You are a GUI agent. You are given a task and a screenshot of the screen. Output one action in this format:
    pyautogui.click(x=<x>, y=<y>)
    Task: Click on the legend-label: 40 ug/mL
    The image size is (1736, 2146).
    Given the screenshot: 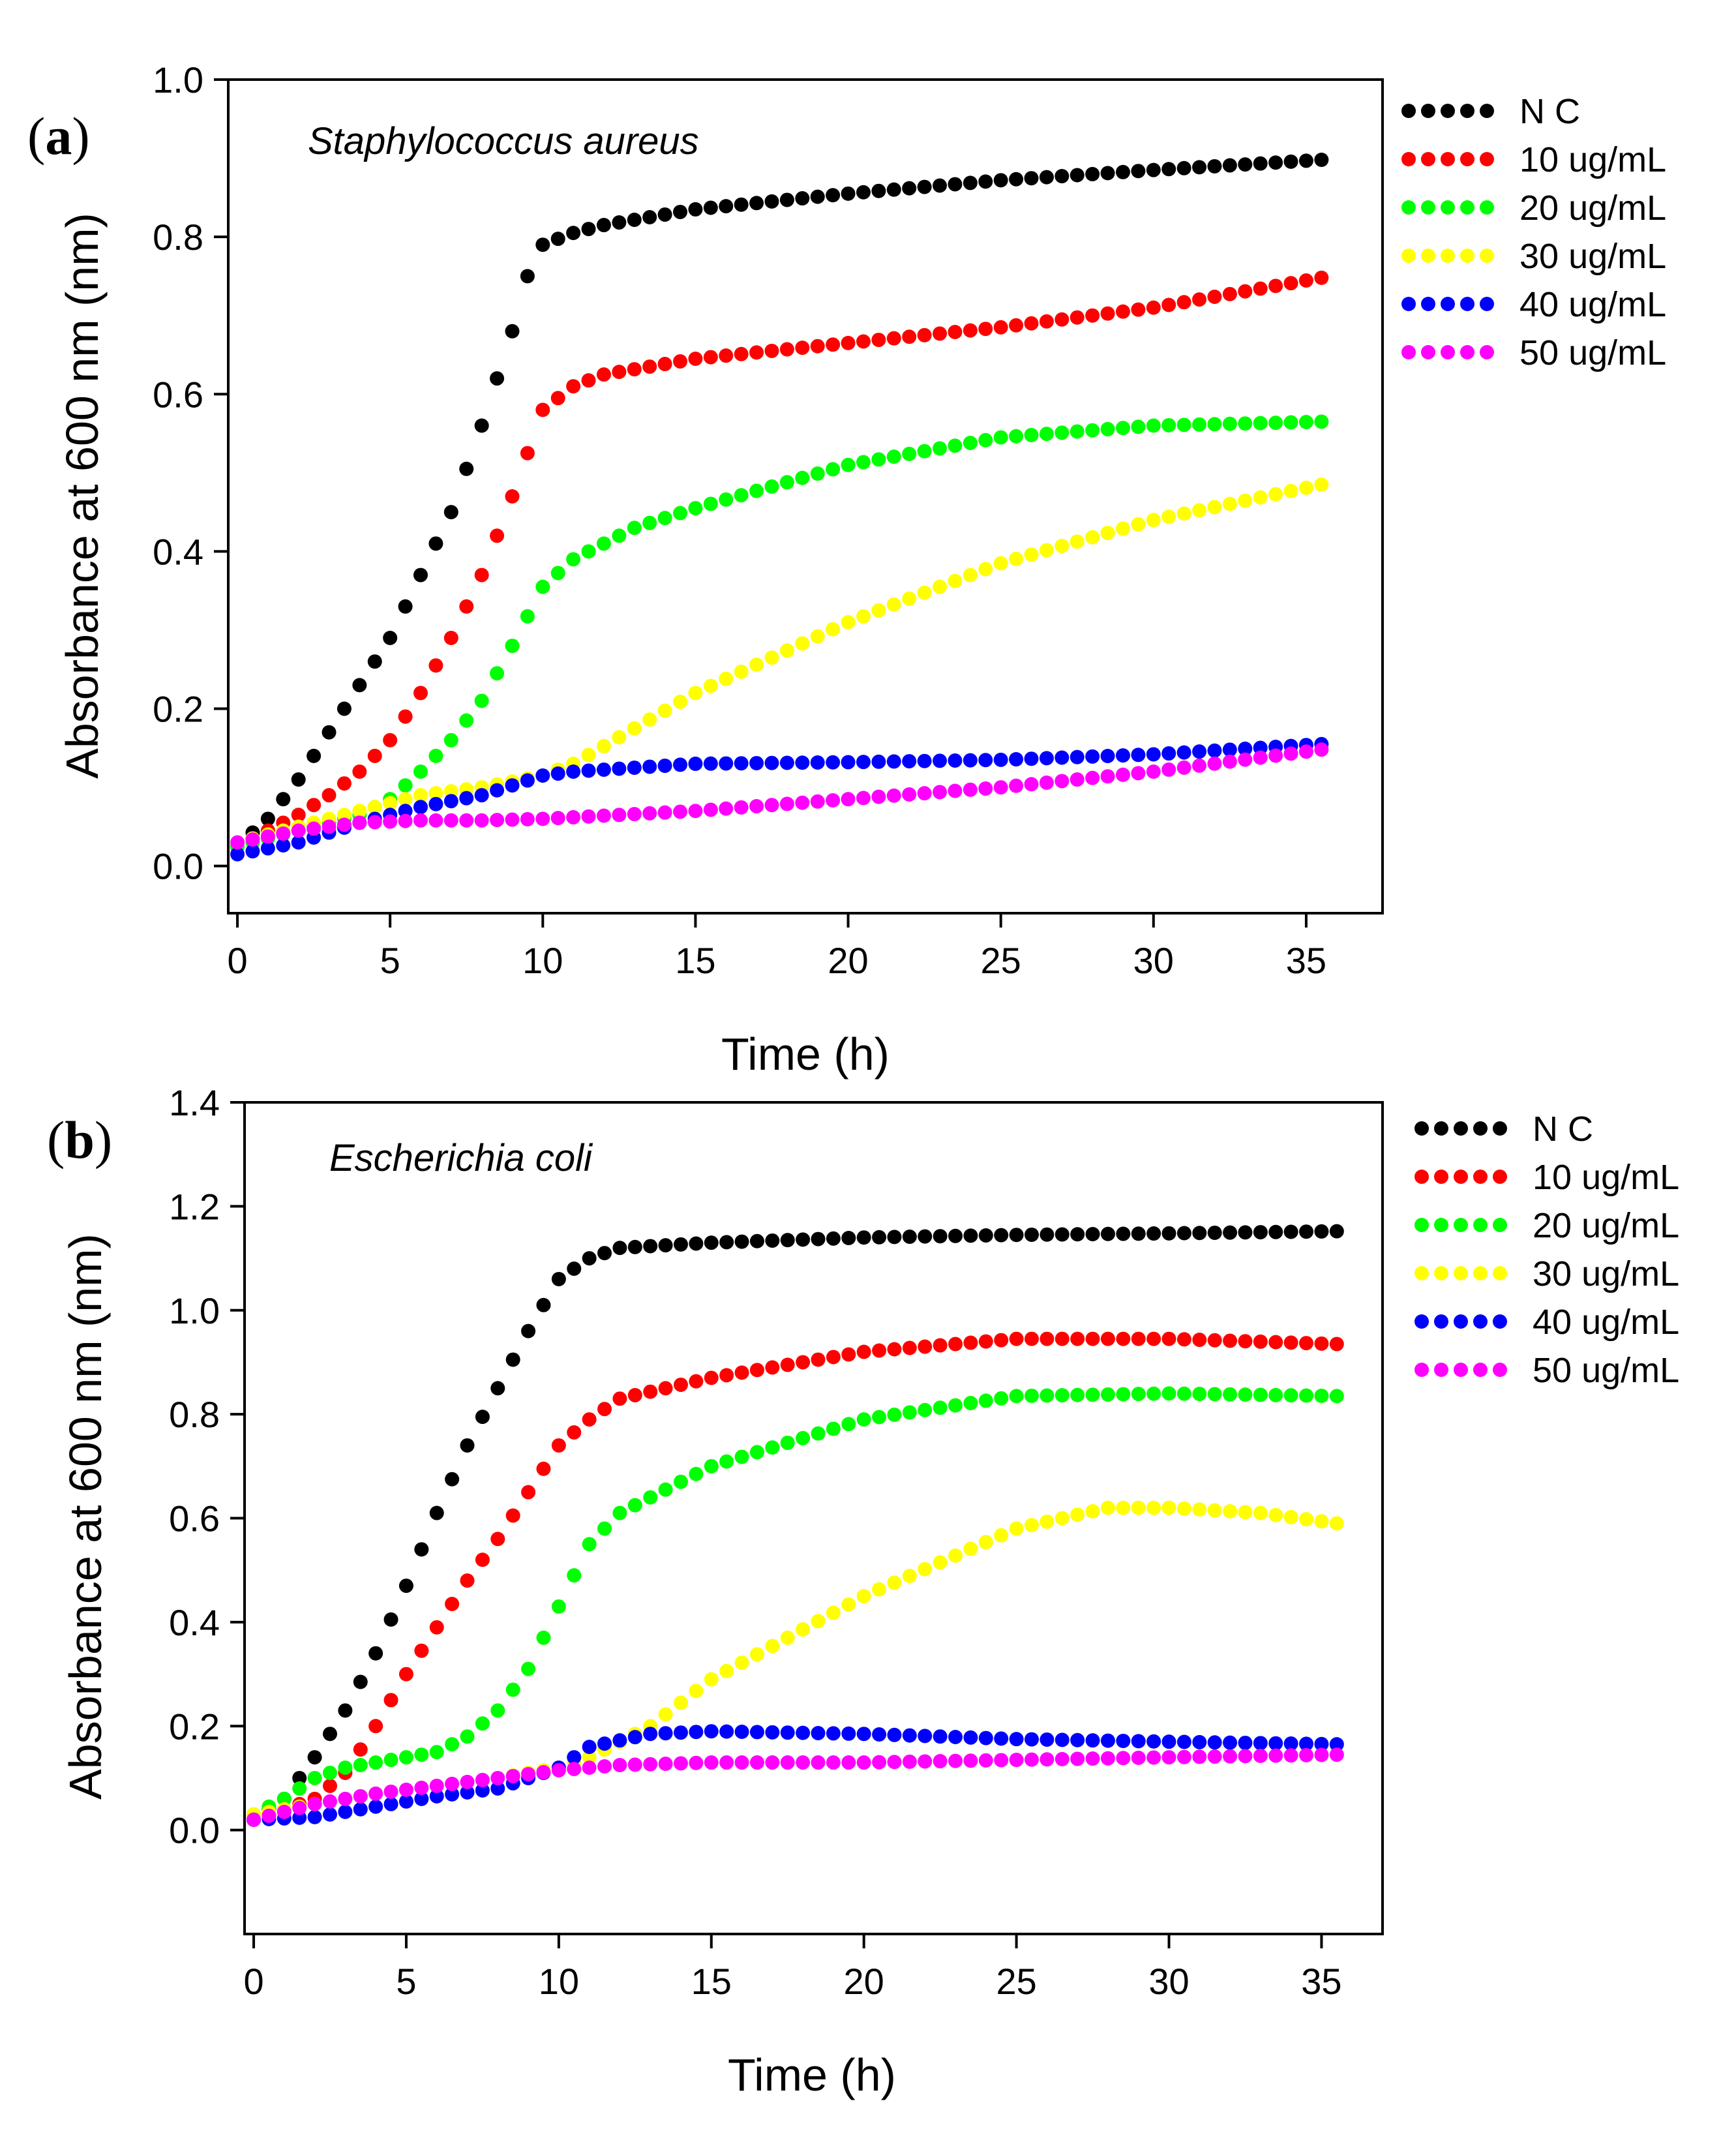 What is the action you would take?
    pyautogui.click(x=1606, y=1322)
    